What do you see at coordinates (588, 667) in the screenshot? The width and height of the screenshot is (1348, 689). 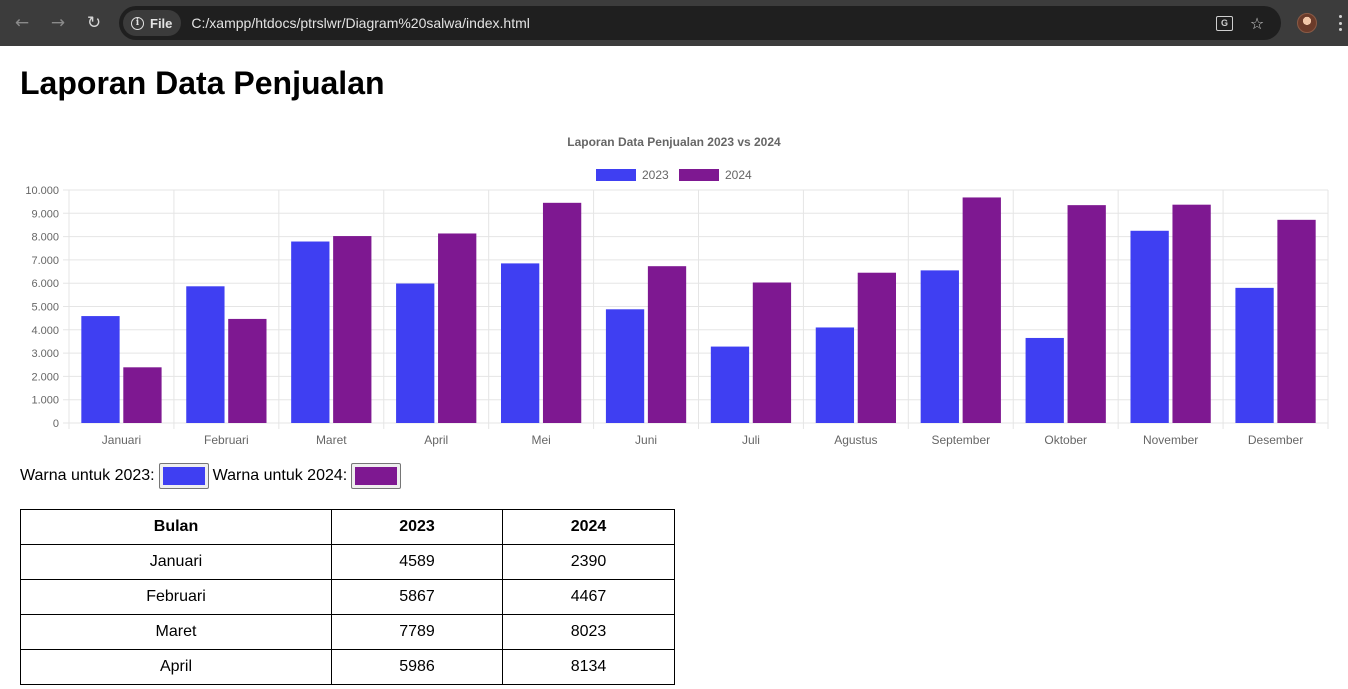 I see `cell-2024: 8134` at bounding box center [588, 667].